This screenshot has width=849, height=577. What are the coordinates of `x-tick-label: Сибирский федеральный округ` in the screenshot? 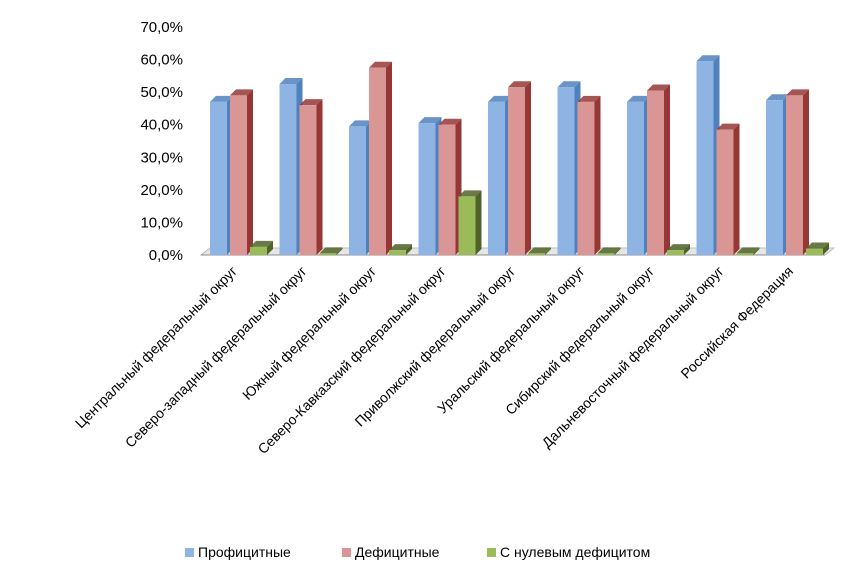 It's located at (579, 340).